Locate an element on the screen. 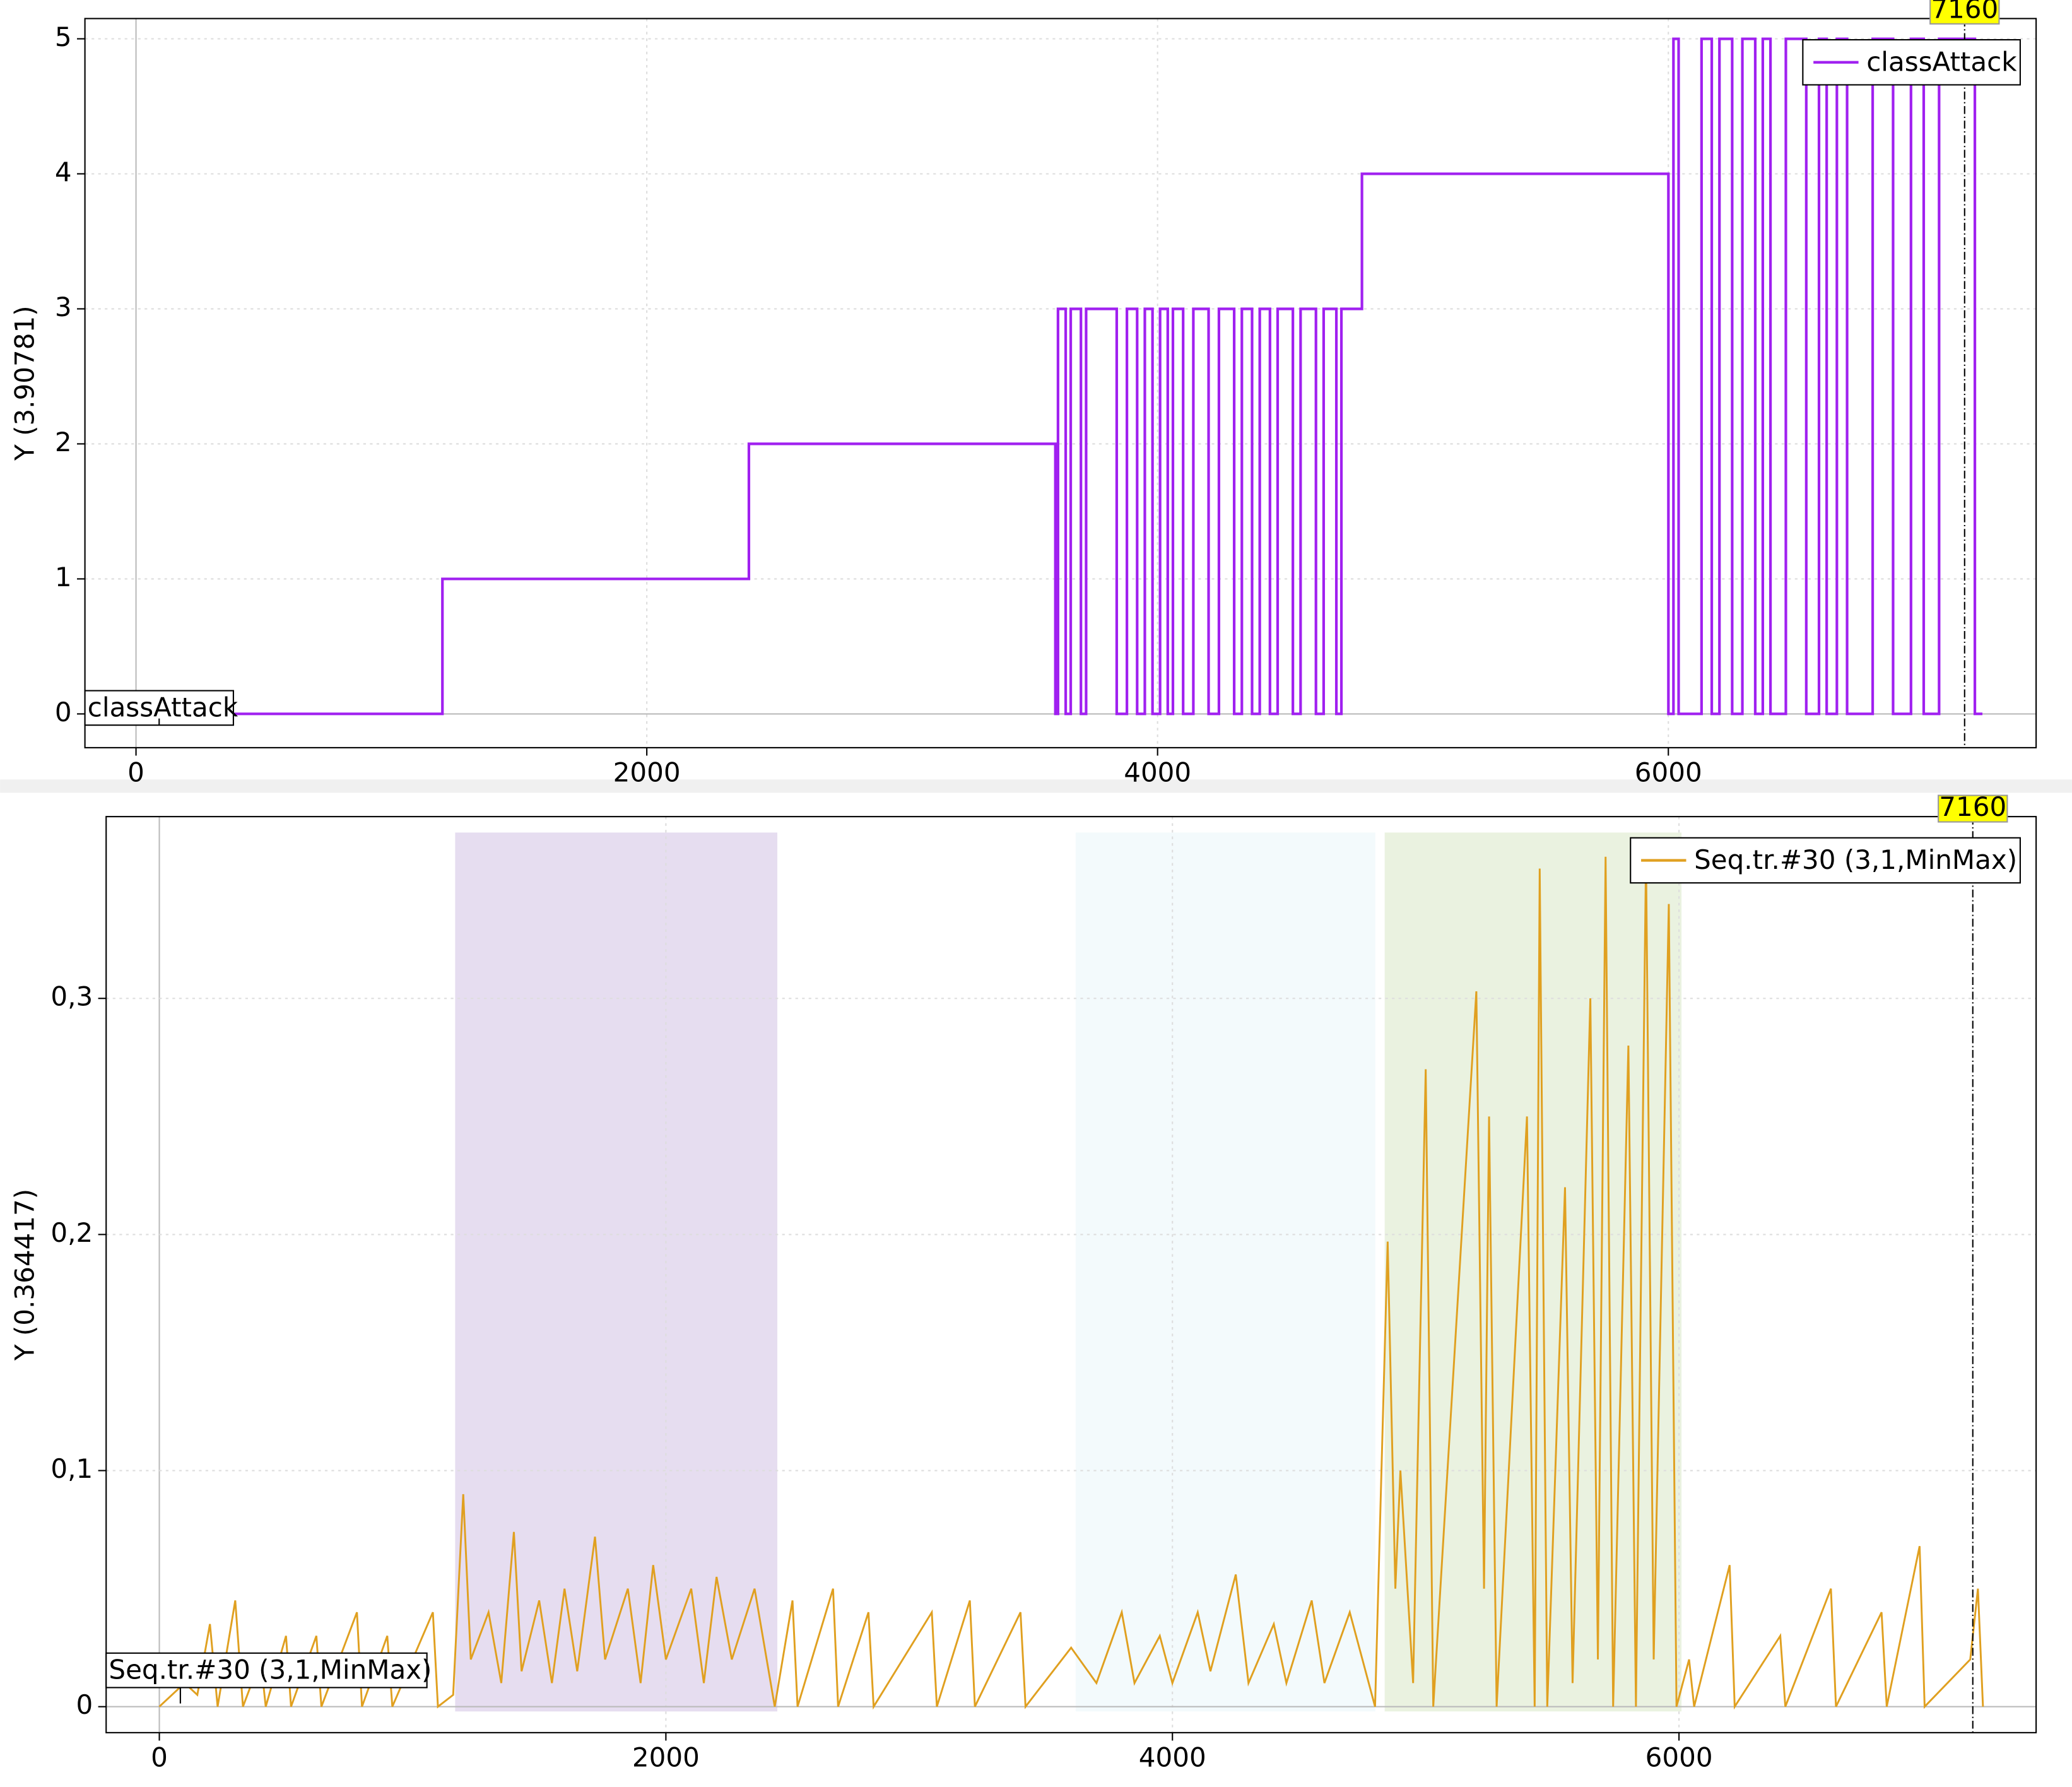 This screenshot has width=2072, height=1787. y-tick-label: 5 is located at coordinates (64, 36).